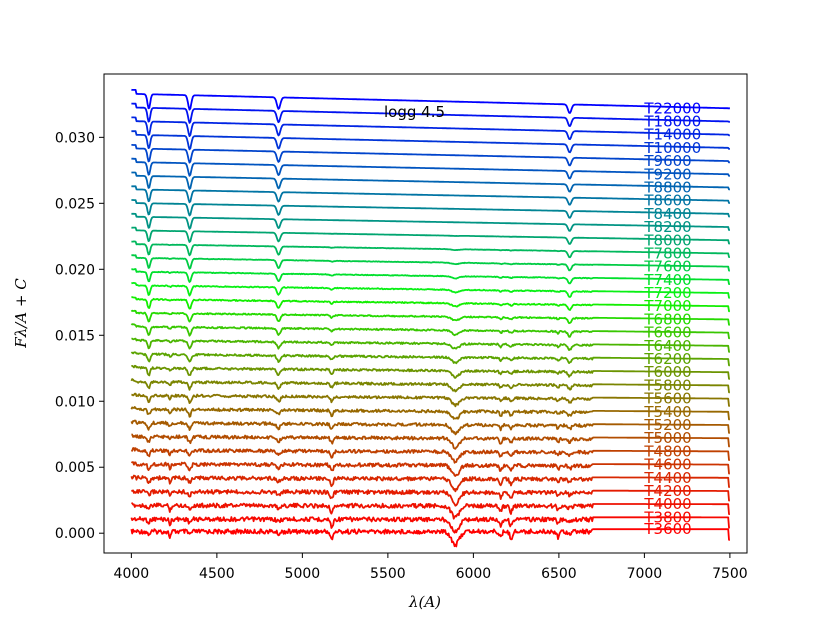  I want to click on x-tick-label: 7500, so click(730, 574).